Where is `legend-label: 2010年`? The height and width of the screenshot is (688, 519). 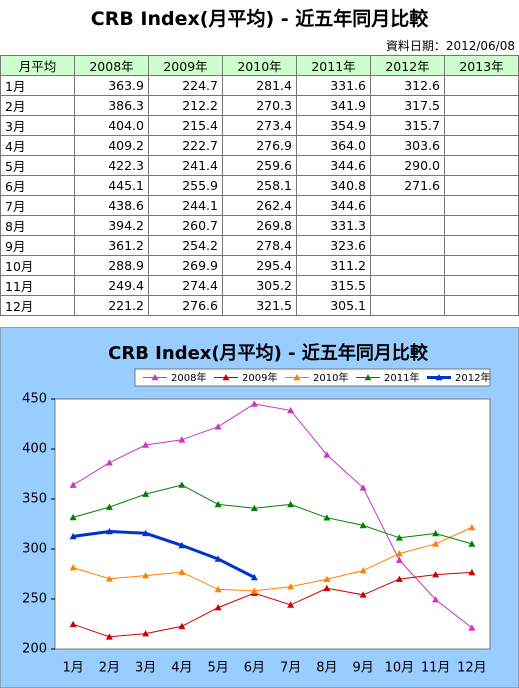
legend-label: 2010年 is located at coordinates (330, 377).